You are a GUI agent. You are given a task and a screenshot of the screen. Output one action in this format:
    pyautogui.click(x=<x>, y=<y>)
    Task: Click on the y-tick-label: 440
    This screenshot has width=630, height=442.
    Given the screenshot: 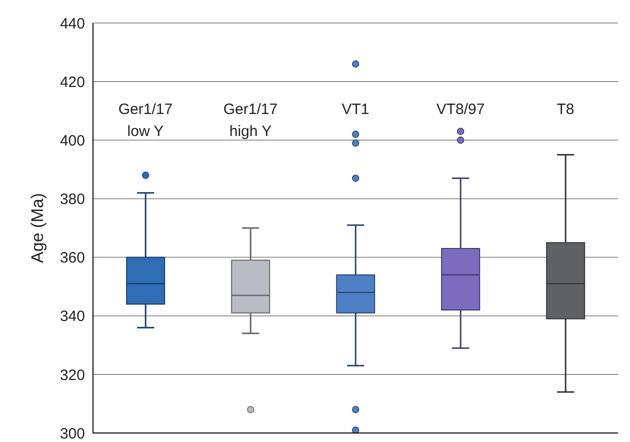 What is the action you would take?
    pyautogui.click(x=72, y=23)
    